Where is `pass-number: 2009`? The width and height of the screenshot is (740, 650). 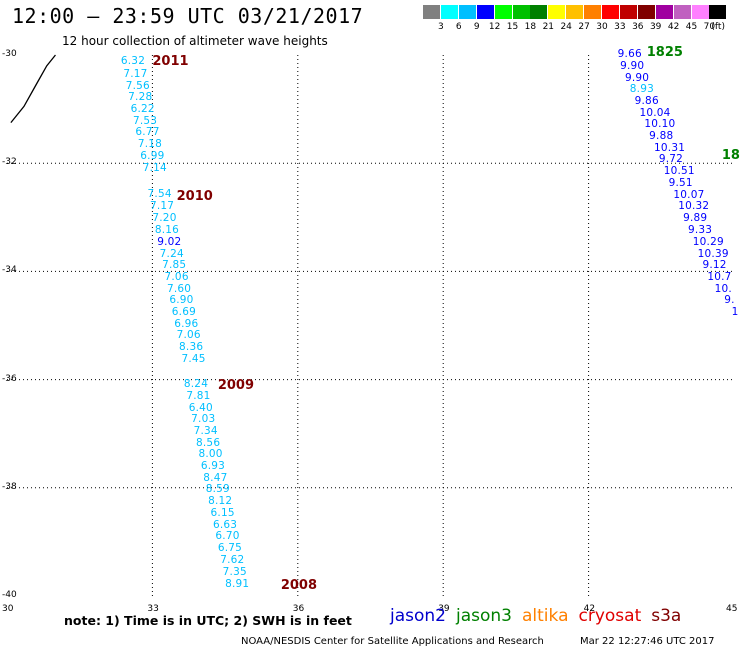
pass-number: 2009 is located at coordinates (236, 385).